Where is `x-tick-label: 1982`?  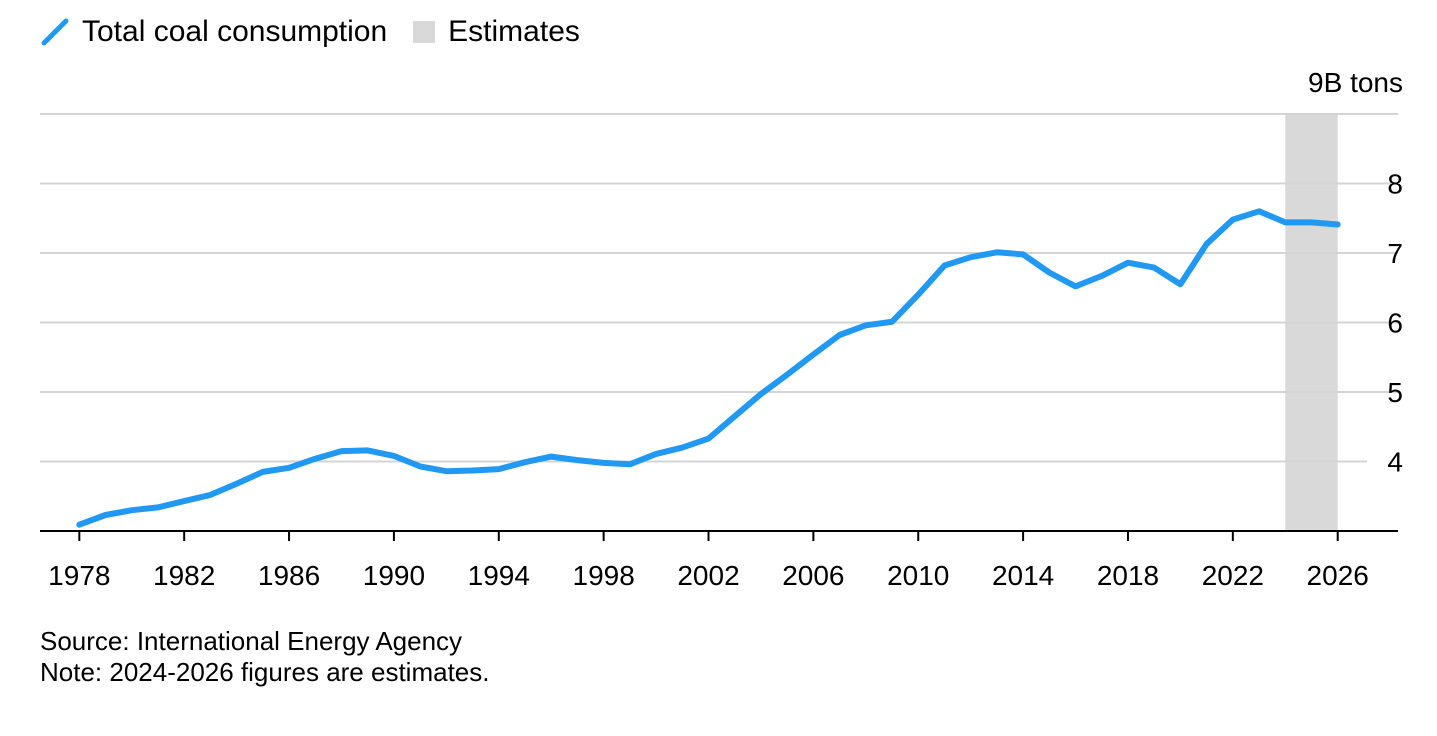 x-tick-label: 1982 is located at coordinates (184, 575).